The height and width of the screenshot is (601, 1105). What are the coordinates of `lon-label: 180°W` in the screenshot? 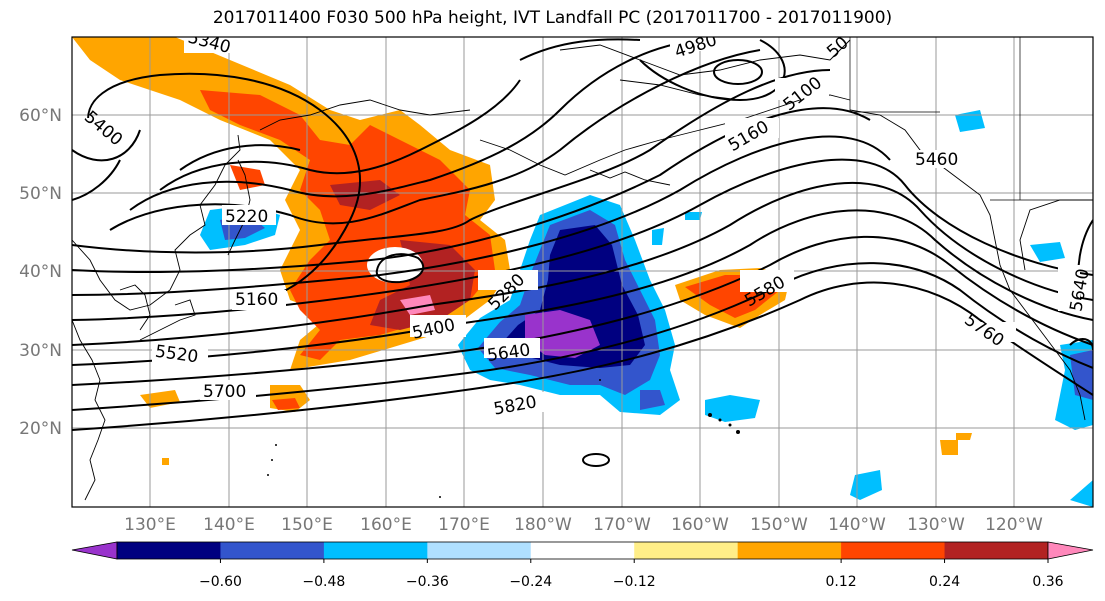 It's located at (543, 525).